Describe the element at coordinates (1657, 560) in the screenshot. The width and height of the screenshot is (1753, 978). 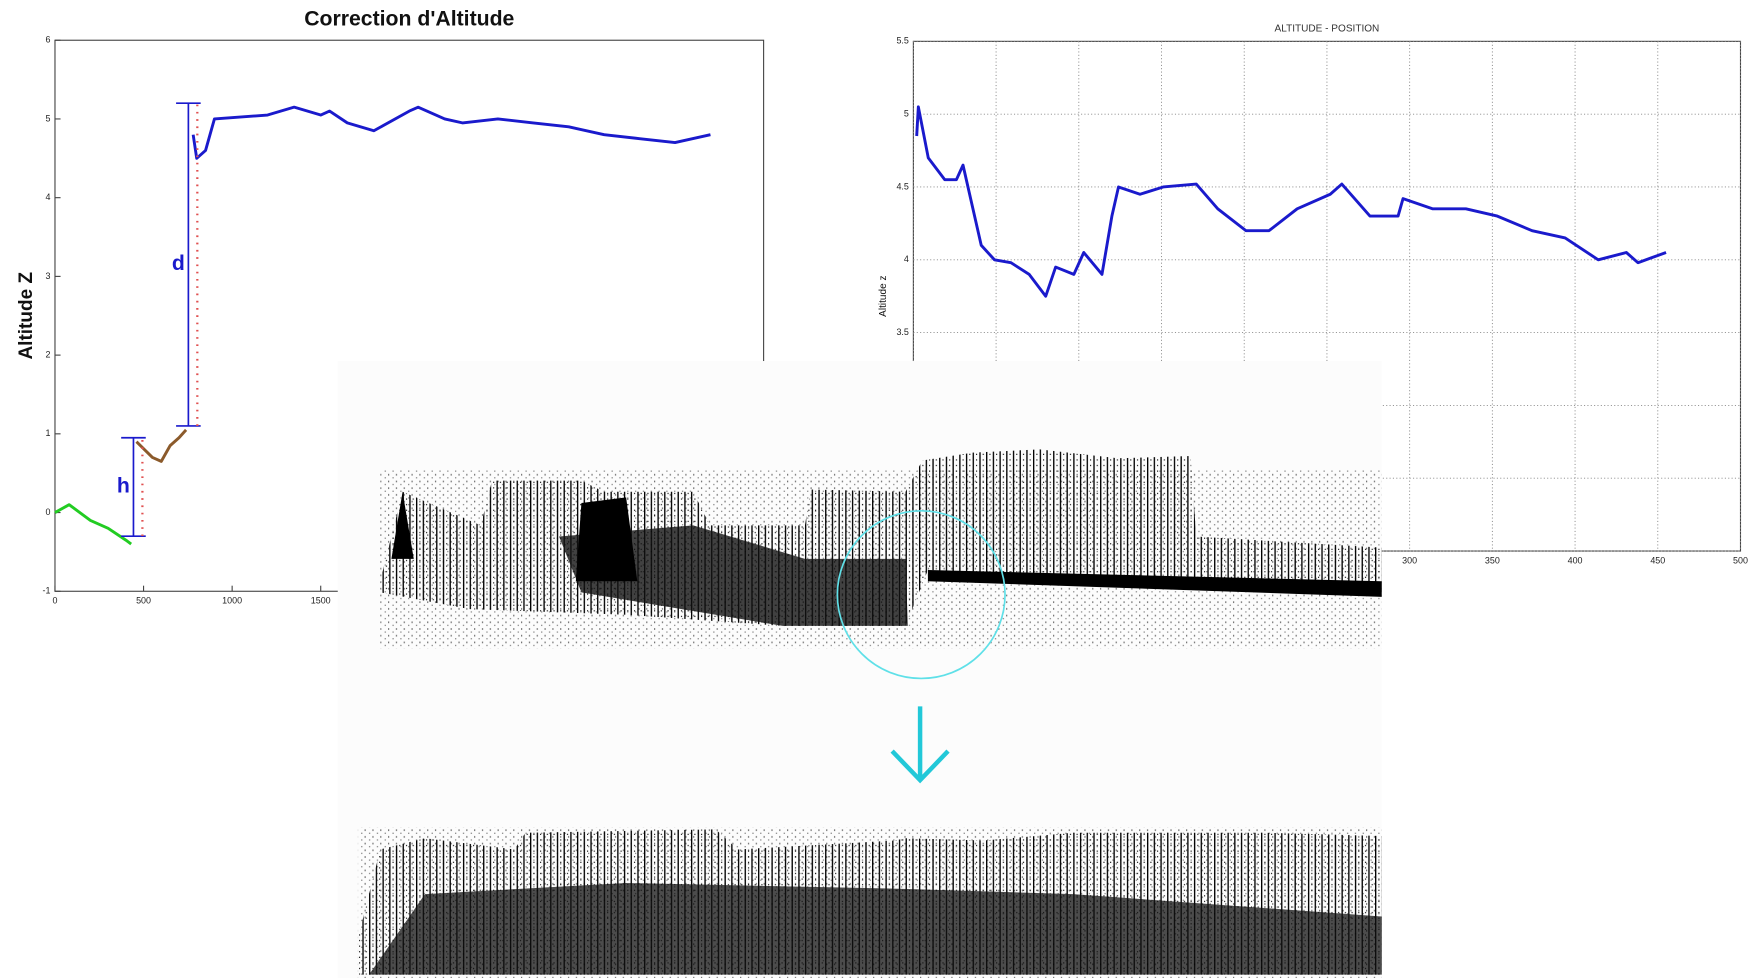
I see `x-tick-label: 450` at that location.